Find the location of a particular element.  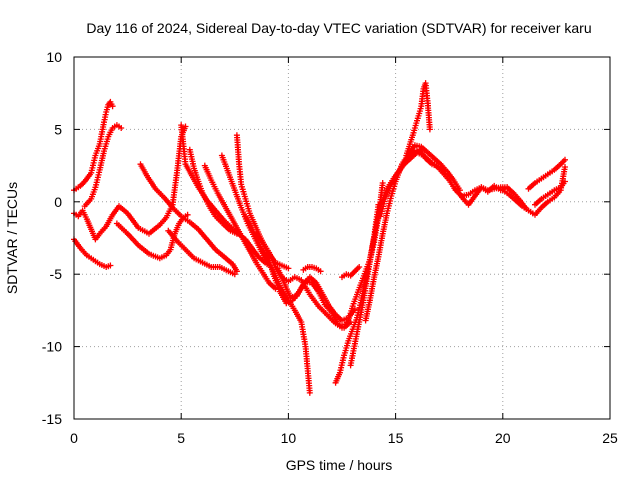

y-tick-label: 0 is located at coordinates (58, 202).